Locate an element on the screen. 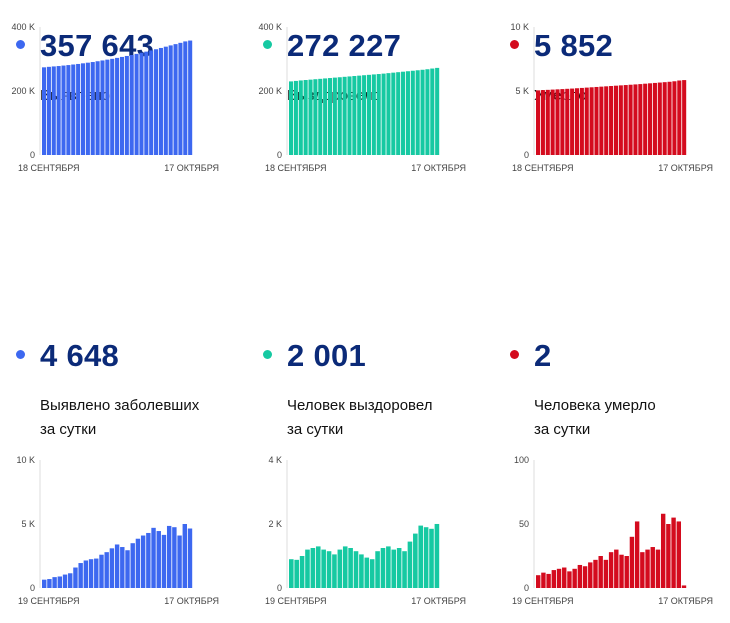 The image size is (730, 623). stat-label-line-1: Выявлено заболевших is located at coordinates (120, 405).